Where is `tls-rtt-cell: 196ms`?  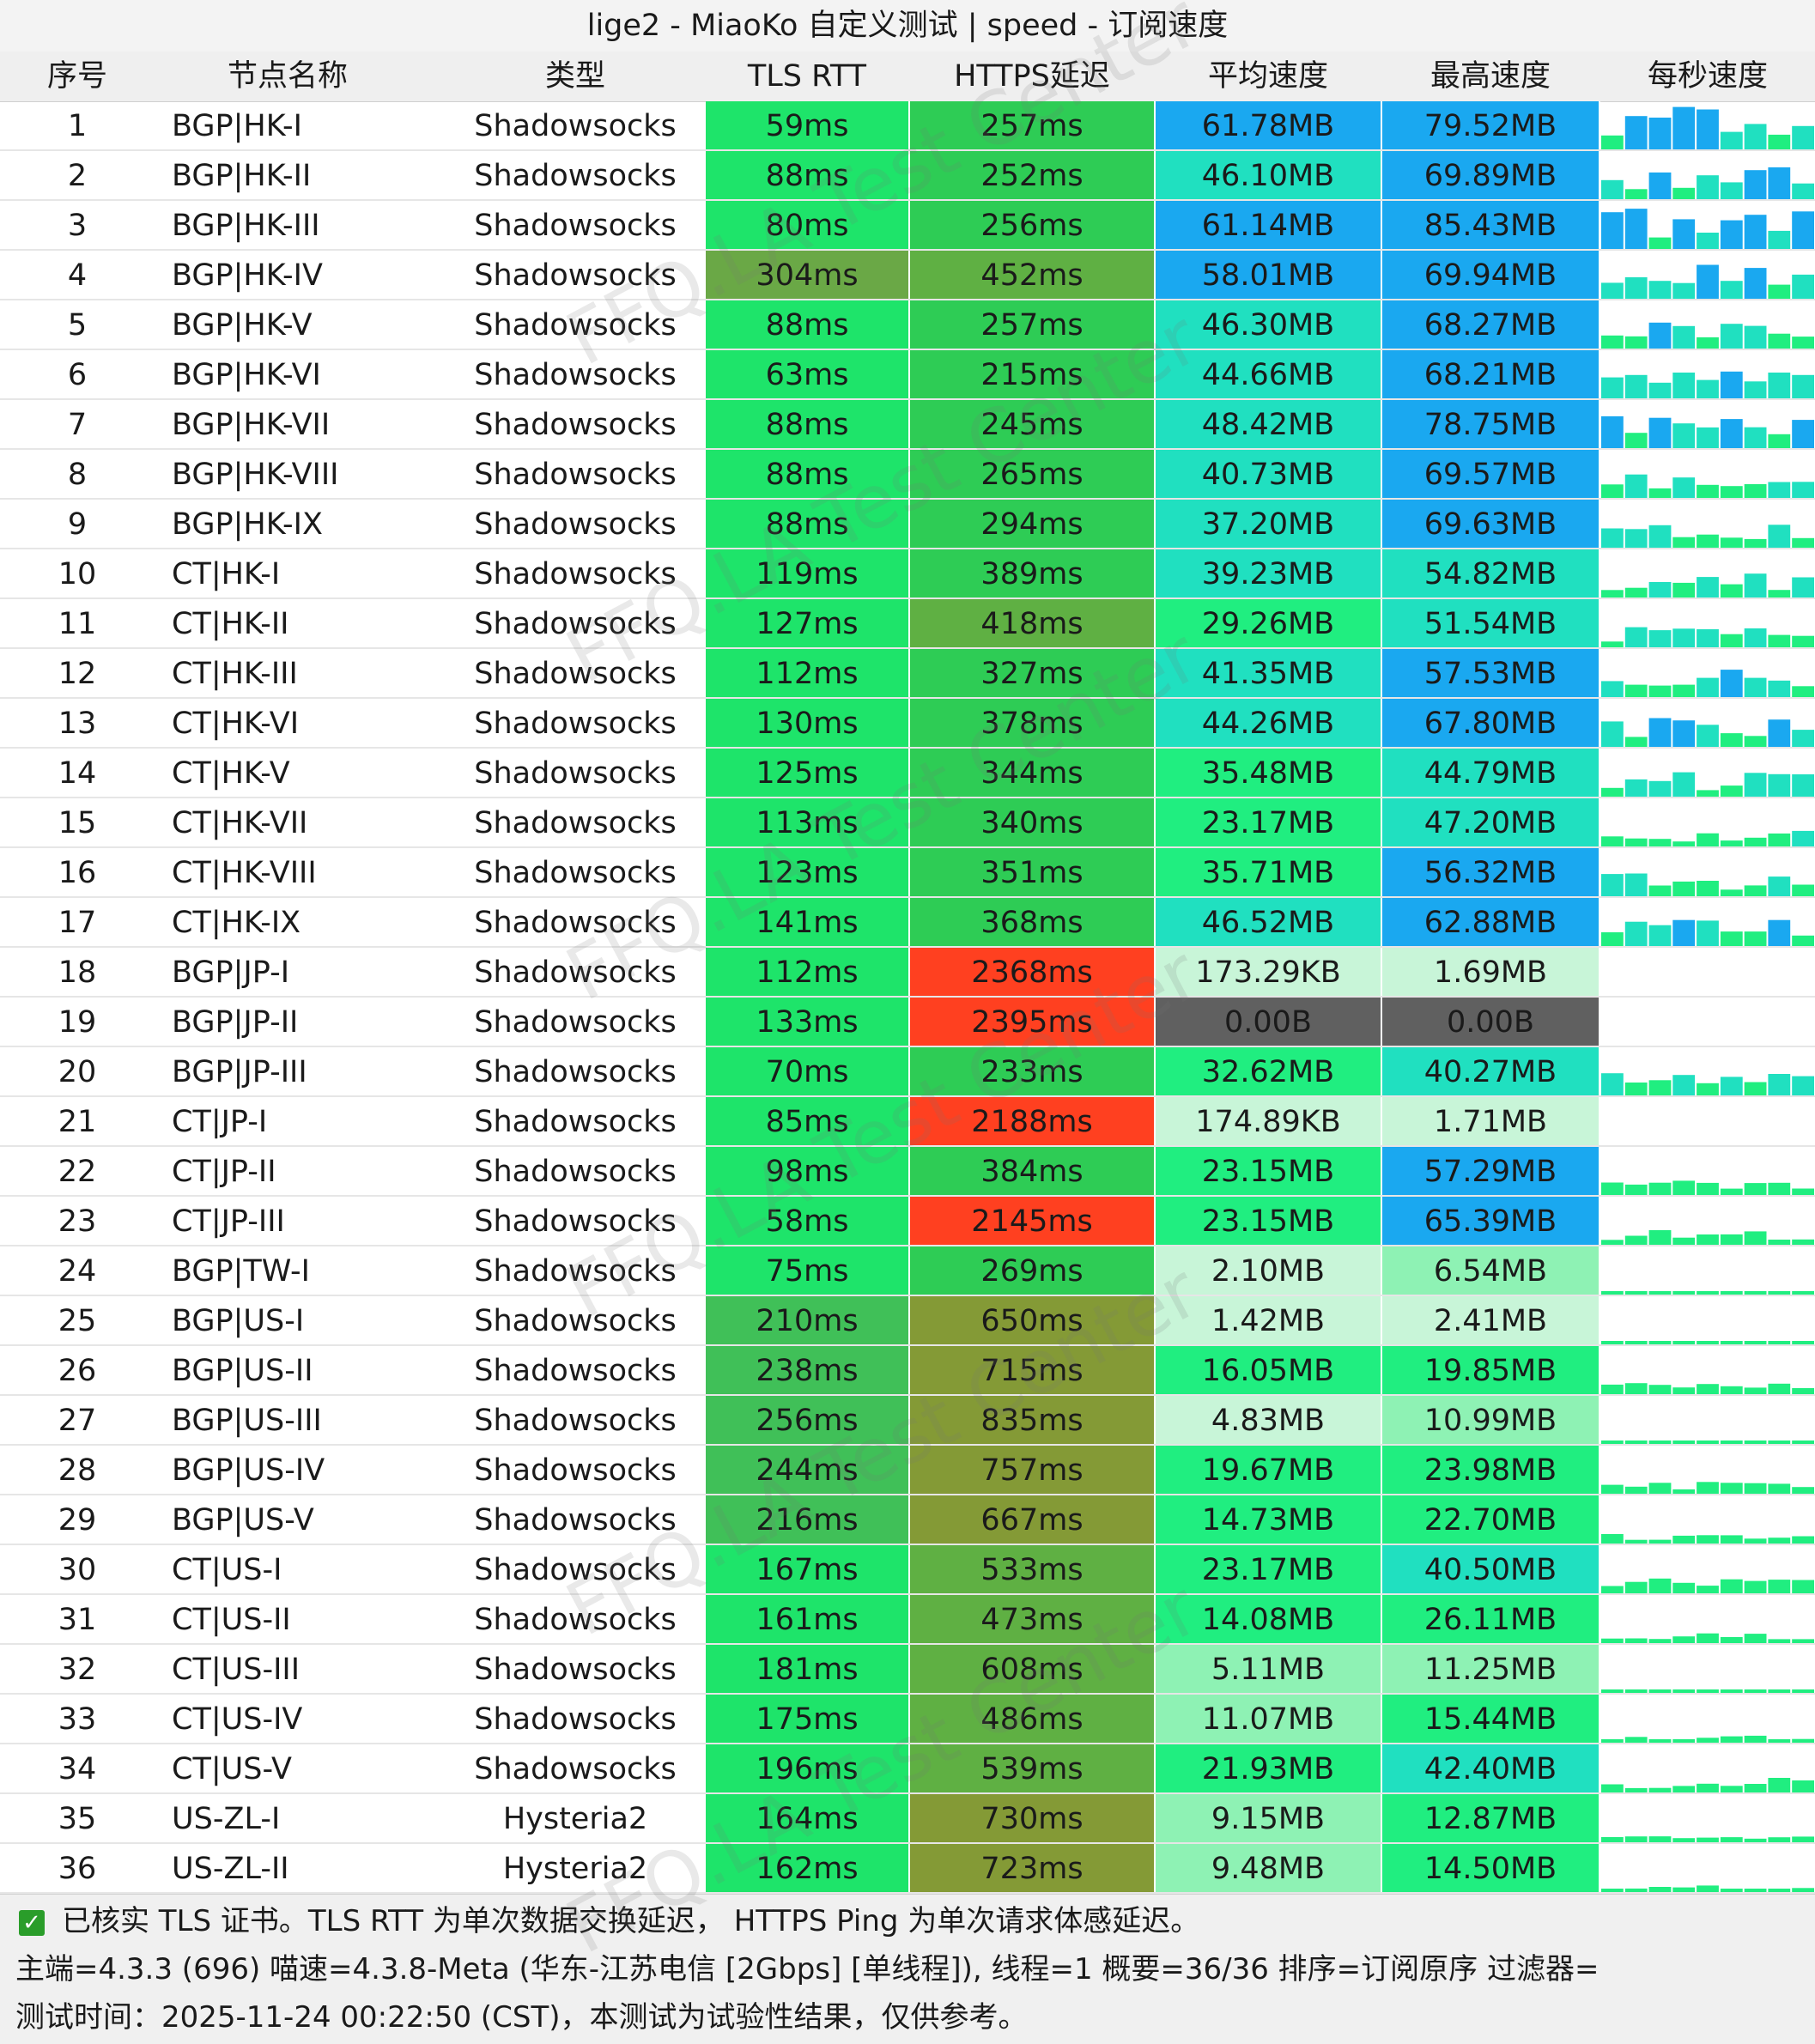 tls-rtt-cell: 196ms is located at coordinates (808, 1769).